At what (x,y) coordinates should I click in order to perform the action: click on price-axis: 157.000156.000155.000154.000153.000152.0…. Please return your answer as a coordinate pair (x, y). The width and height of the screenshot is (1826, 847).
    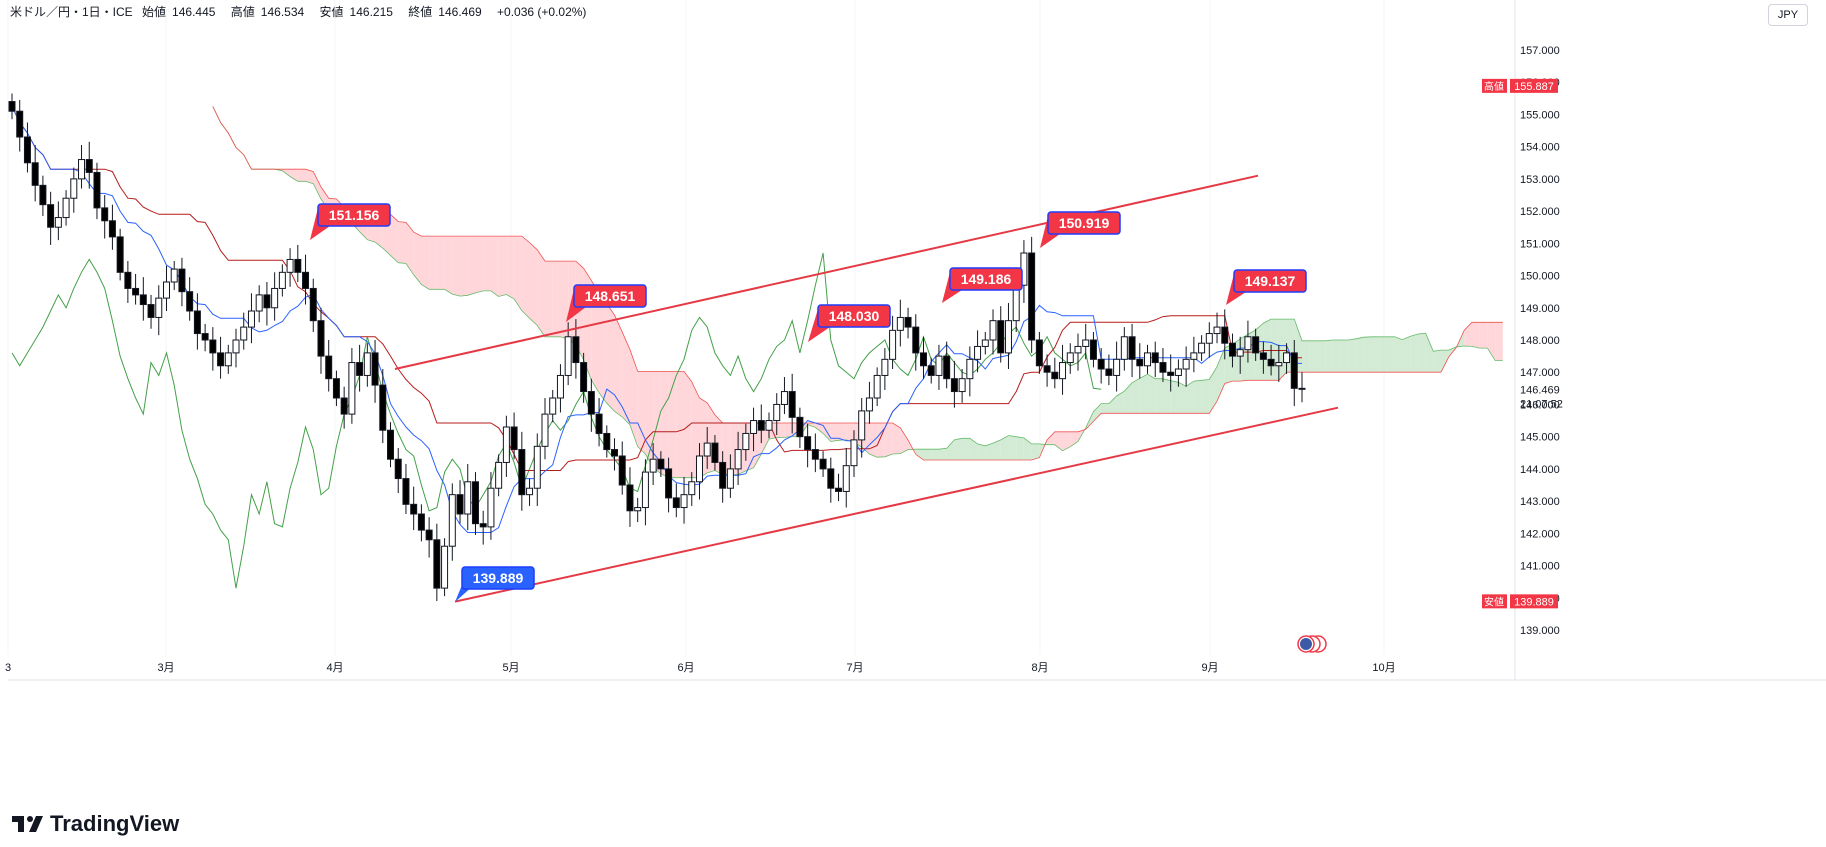
    Looking at the image, I should click on (1522, 340).